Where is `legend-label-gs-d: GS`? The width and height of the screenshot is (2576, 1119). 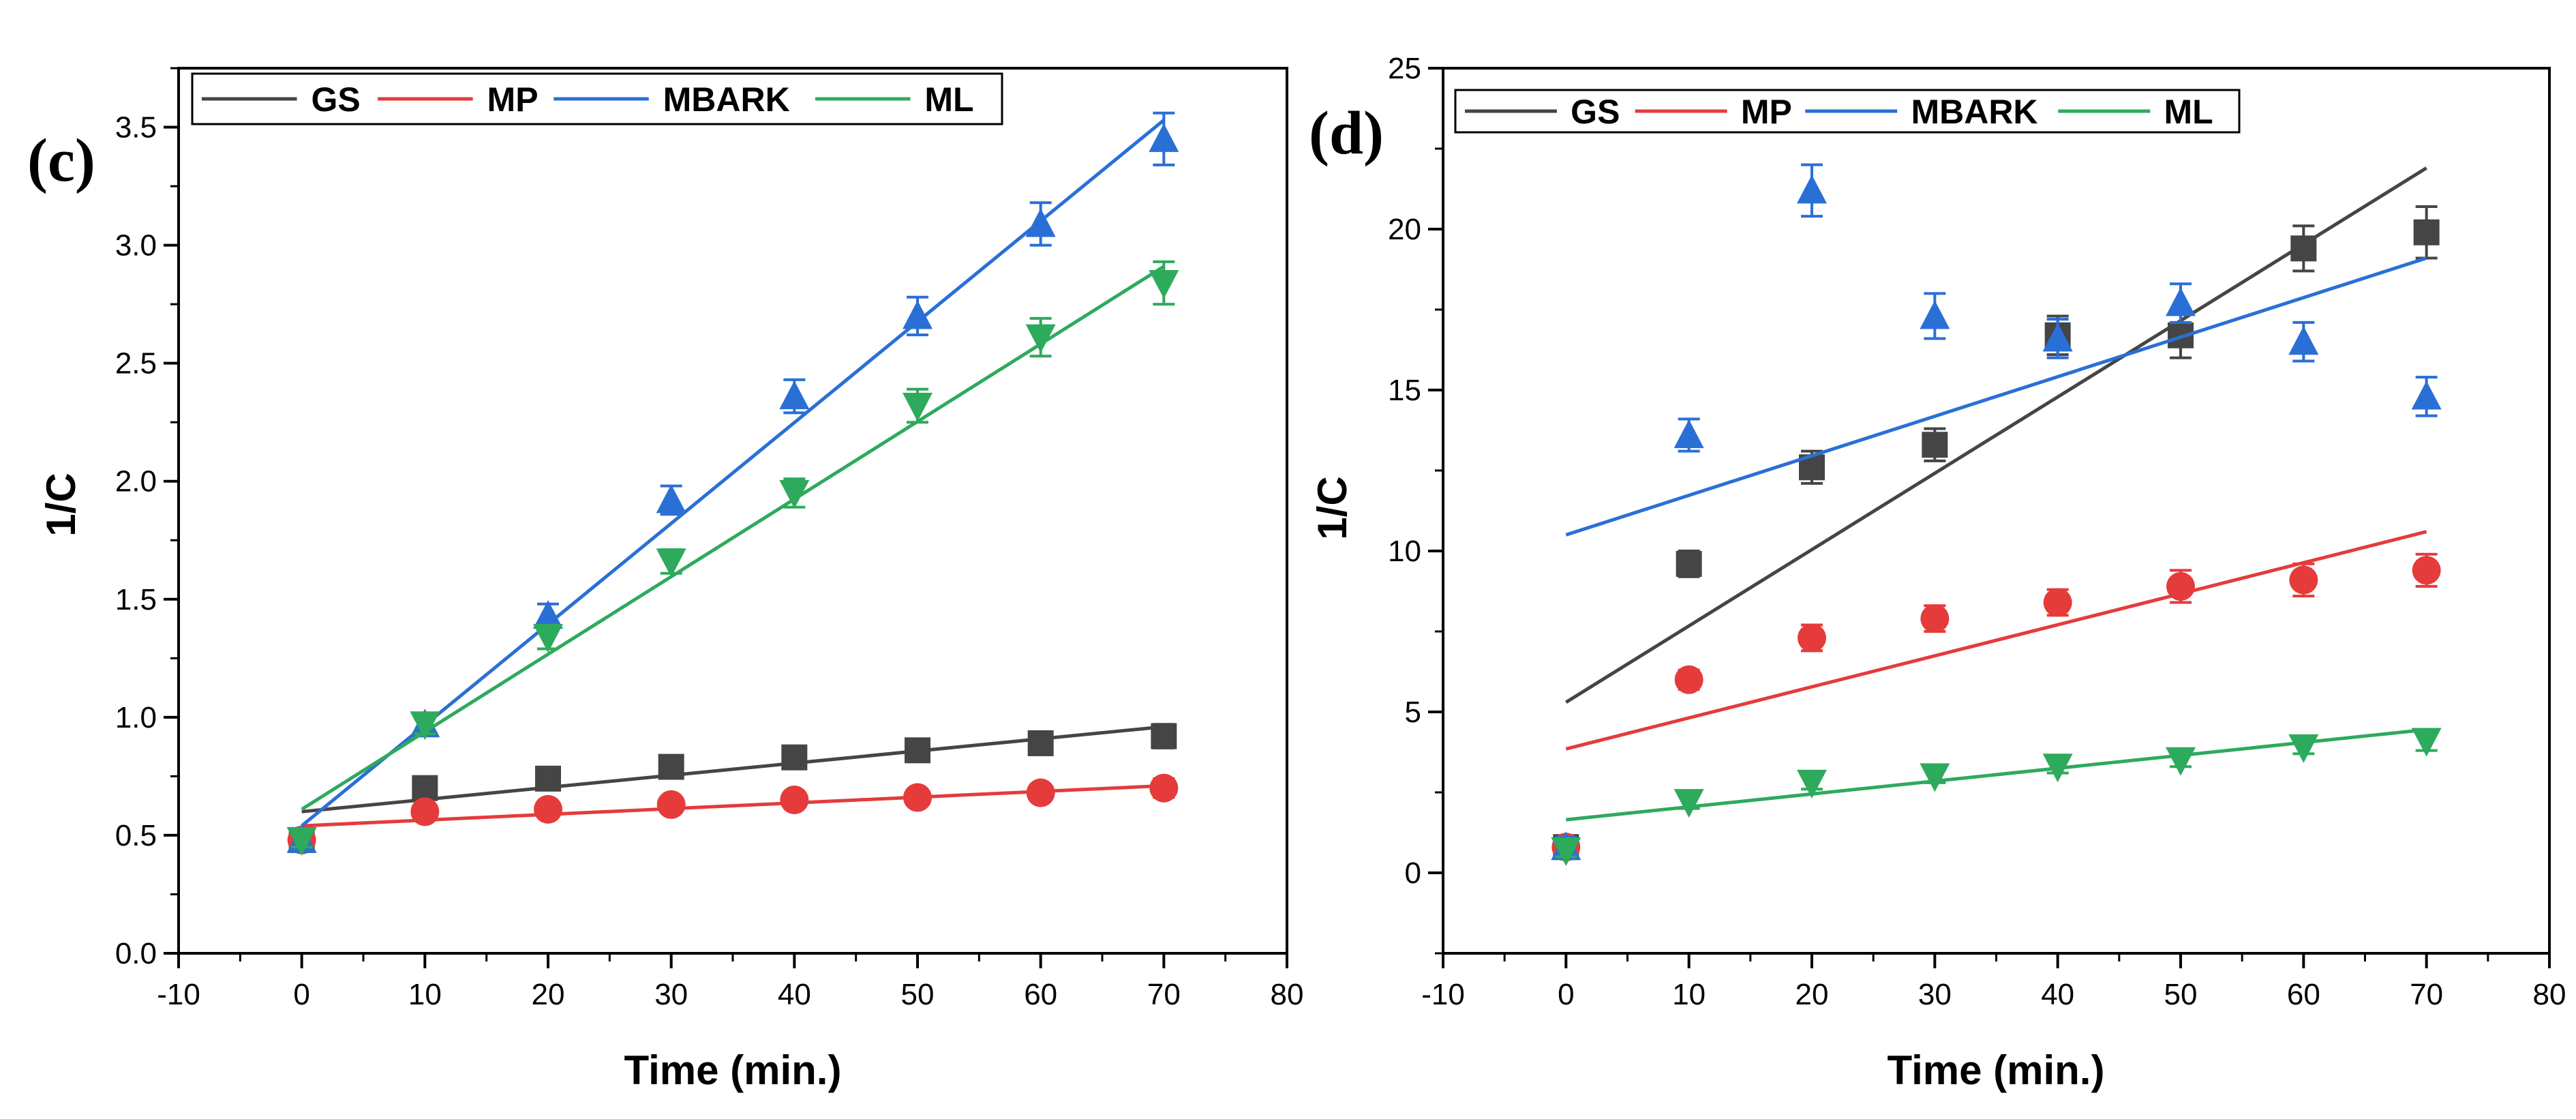 legend-label-gs-d: GS is located at coordinates (1595, 112).